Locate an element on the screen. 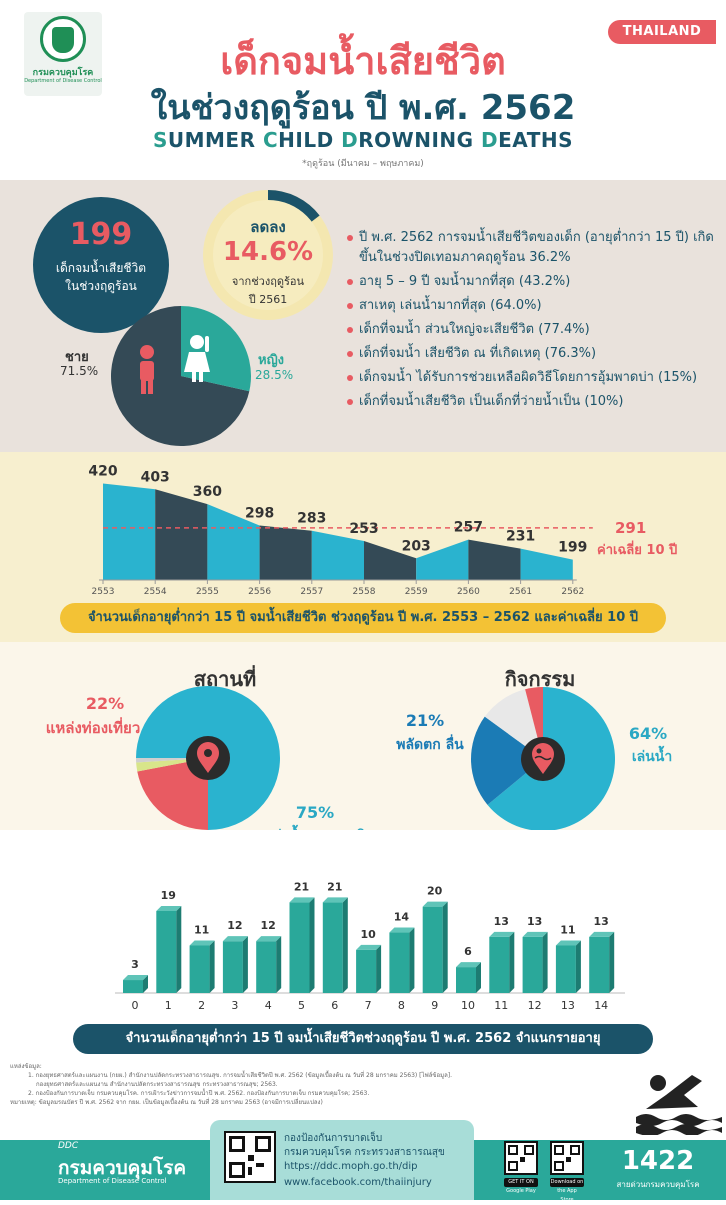 This screenshot has height=1205, width=726. qr-code-icon is located at coordinates (567, 1158).